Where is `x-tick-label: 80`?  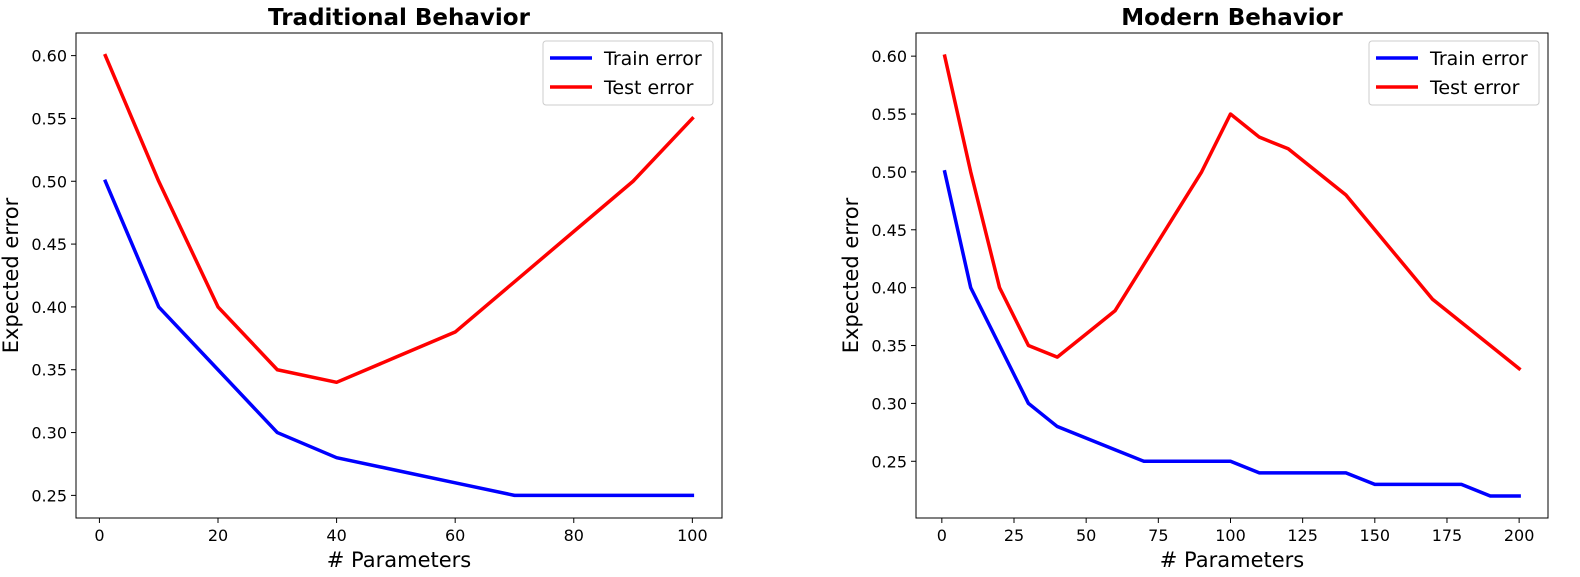 x-tick-label: 80 is located at coordinates (574, 535).